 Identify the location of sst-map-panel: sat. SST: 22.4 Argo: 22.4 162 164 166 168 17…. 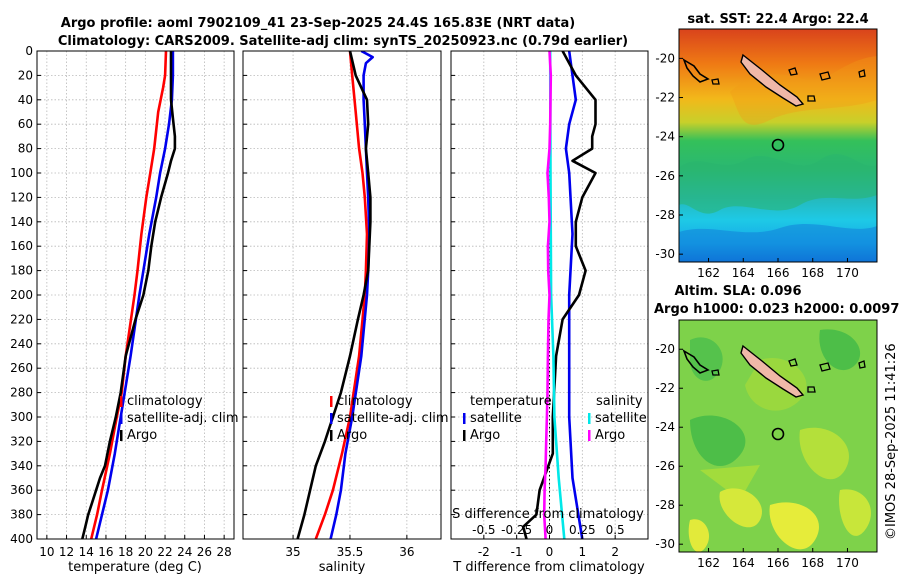
(766, 146).